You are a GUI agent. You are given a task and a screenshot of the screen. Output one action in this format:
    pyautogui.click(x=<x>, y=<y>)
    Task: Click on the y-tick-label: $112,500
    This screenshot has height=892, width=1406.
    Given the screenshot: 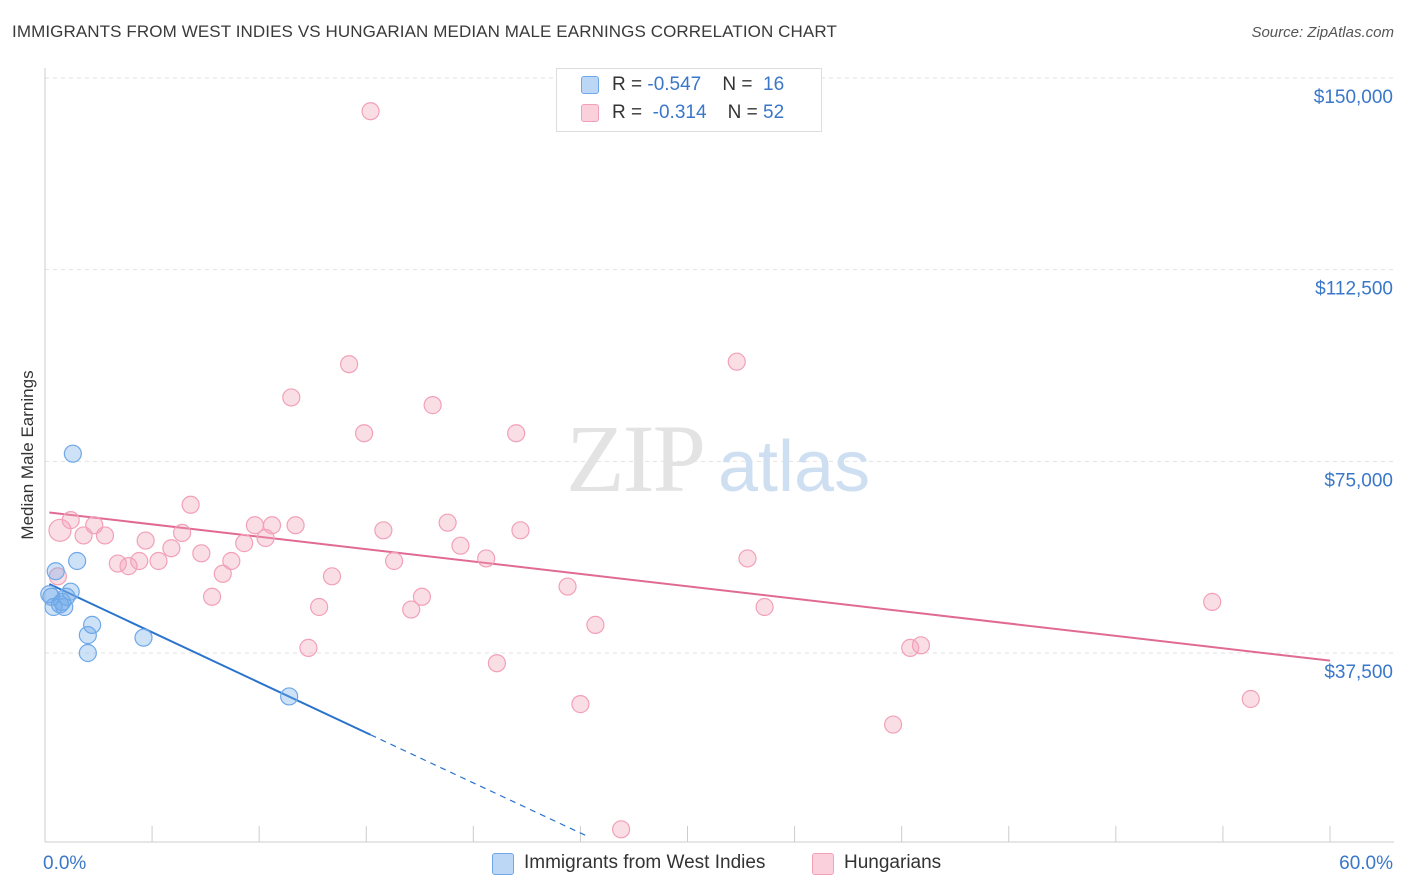 What is the action you would take?
    pyautogui.click(x=1354, y=289)
    